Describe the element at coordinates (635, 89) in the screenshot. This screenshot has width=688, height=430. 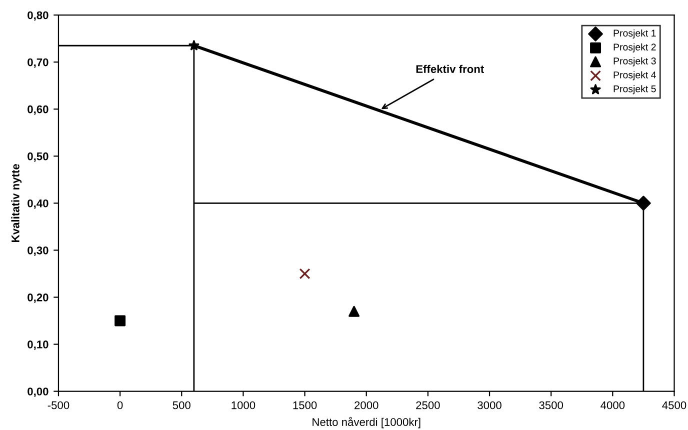
I see `legend-label: Prosjekt 5` at that location.